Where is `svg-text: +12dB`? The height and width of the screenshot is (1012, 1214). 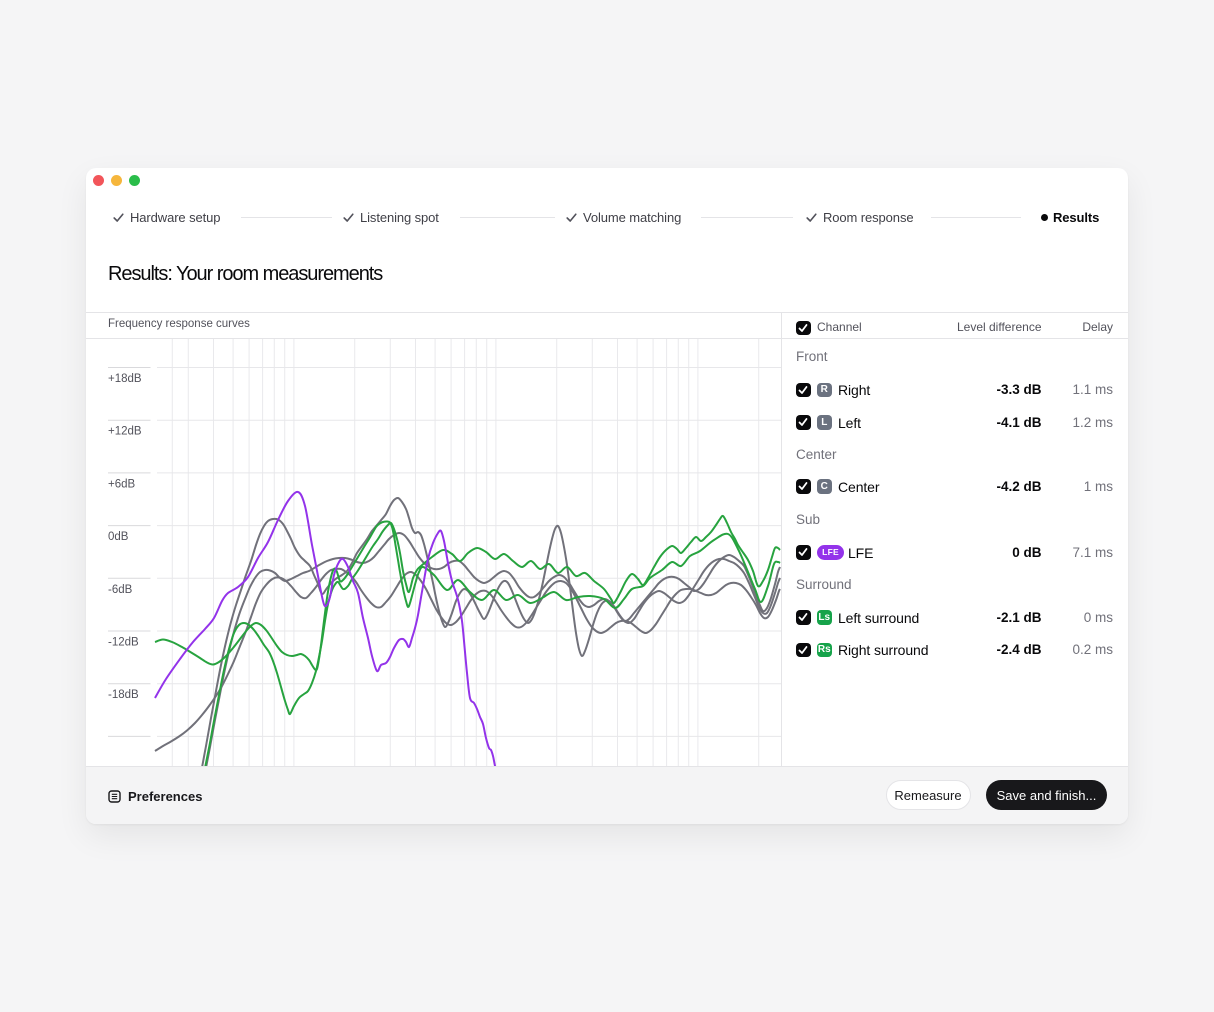 svg-text: +12dB is located at coordinates (125, 432).